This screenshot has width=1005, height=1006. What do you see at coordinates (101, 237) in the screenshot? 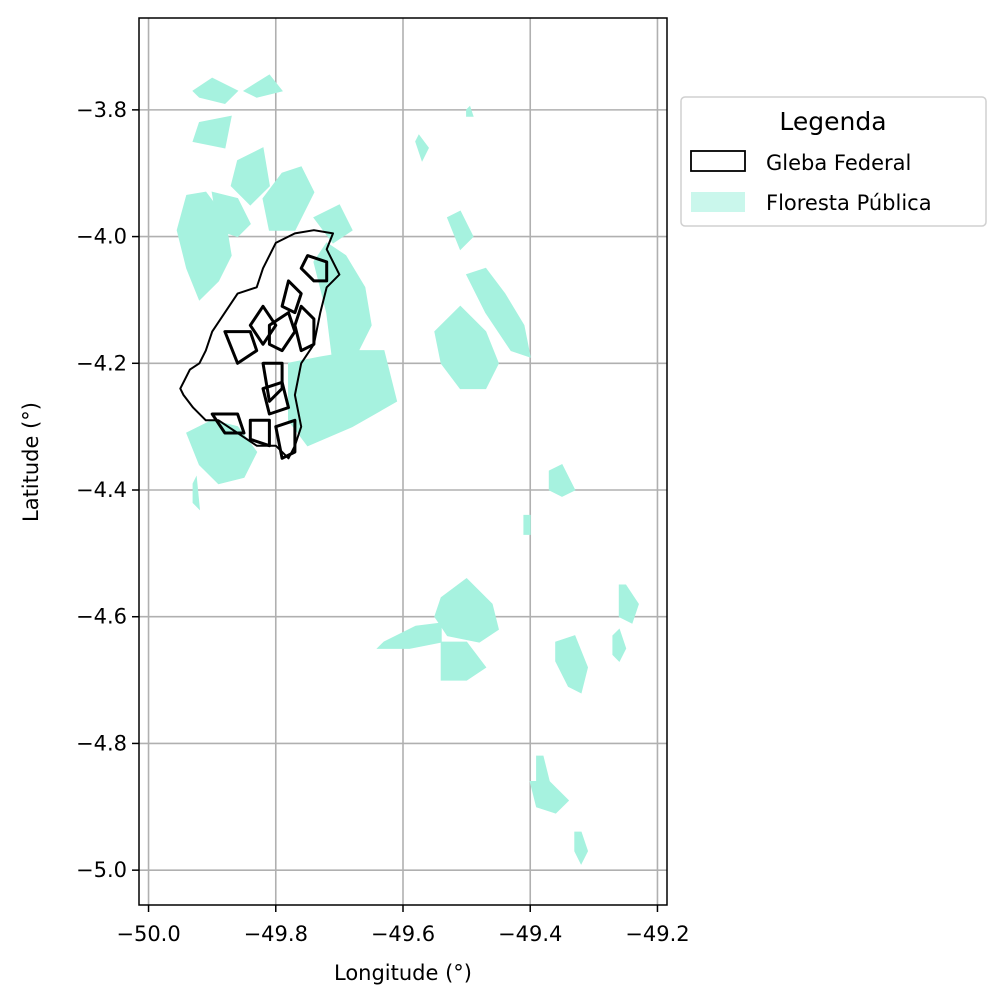
I see `y-tick-label: −4.0` at bounding box center [101, 237].